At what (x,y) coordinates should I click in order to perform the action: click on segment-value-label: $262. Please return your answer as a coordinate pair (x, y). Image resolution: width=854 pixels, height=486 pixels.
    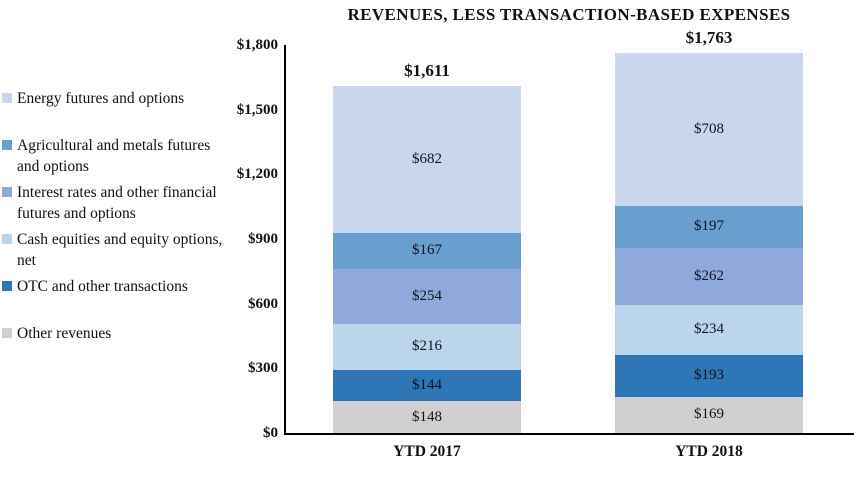
    Looking at the image, I should click on (709, 275).